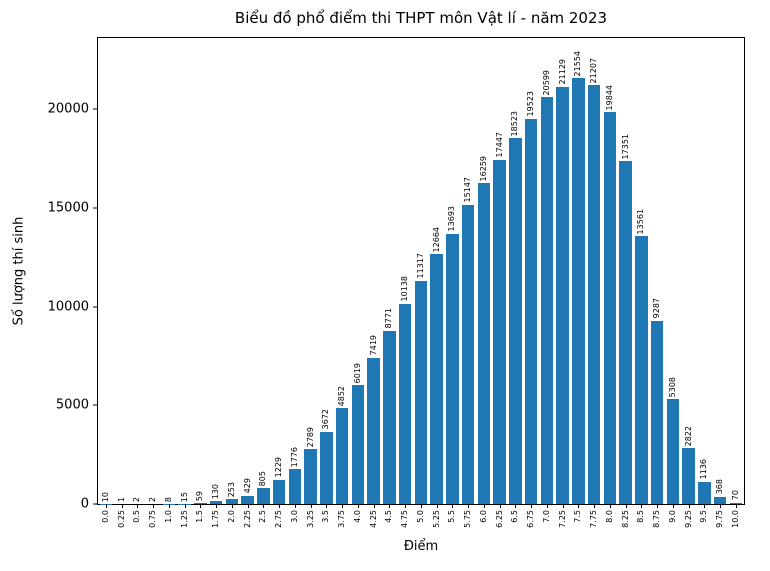 The height and width of the screenshot is (571, 770). I want to click on bar-slot: 7419 4.25, so click(374, 283).